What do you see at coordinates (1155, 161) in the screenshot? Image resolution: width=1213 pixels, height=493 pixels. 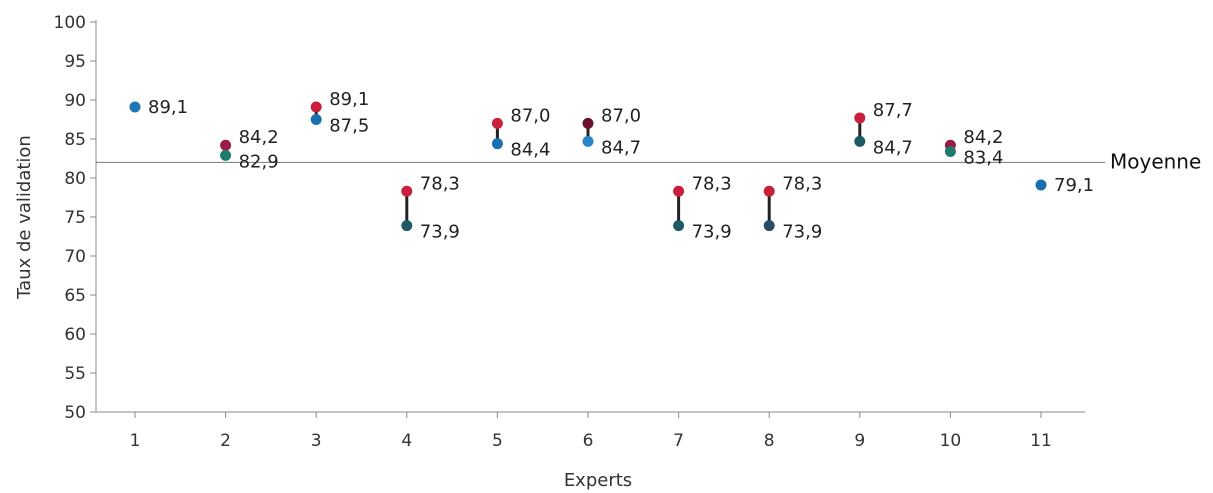 I see `moyenne-label: Moyenne` at bounding box center [1155, 161].